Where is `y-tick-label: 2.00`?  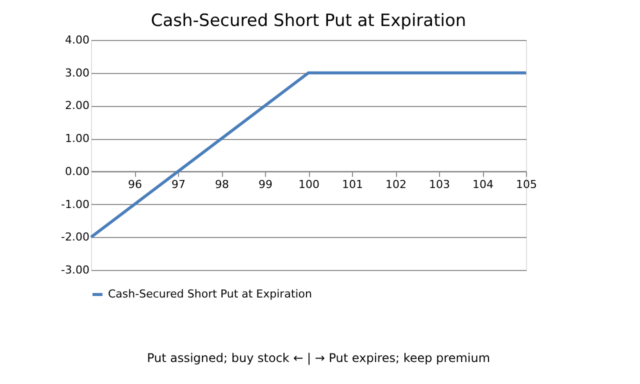 y-tick-label: 2.00 is located at coordinates (77, 105).